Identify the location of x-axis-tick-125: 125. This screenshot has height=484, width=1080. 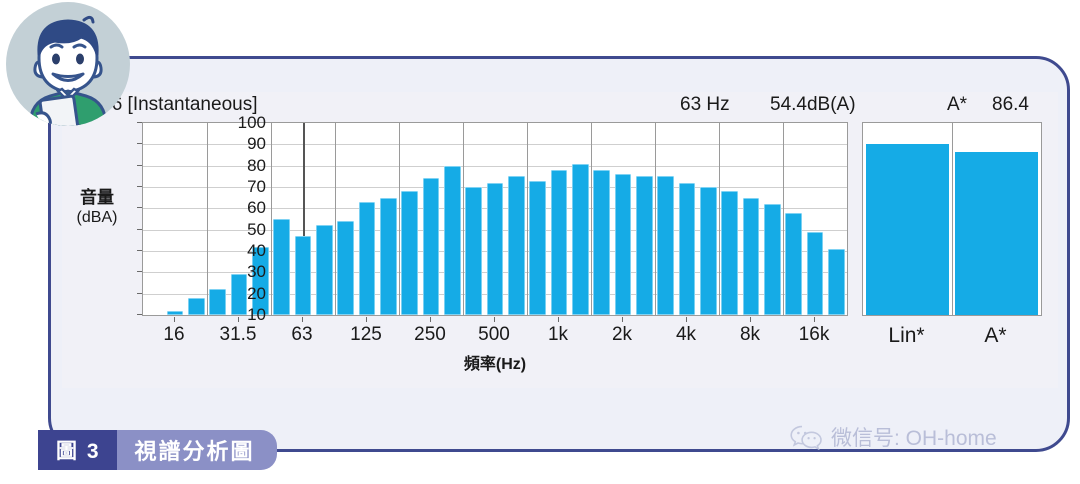
(366, 334).